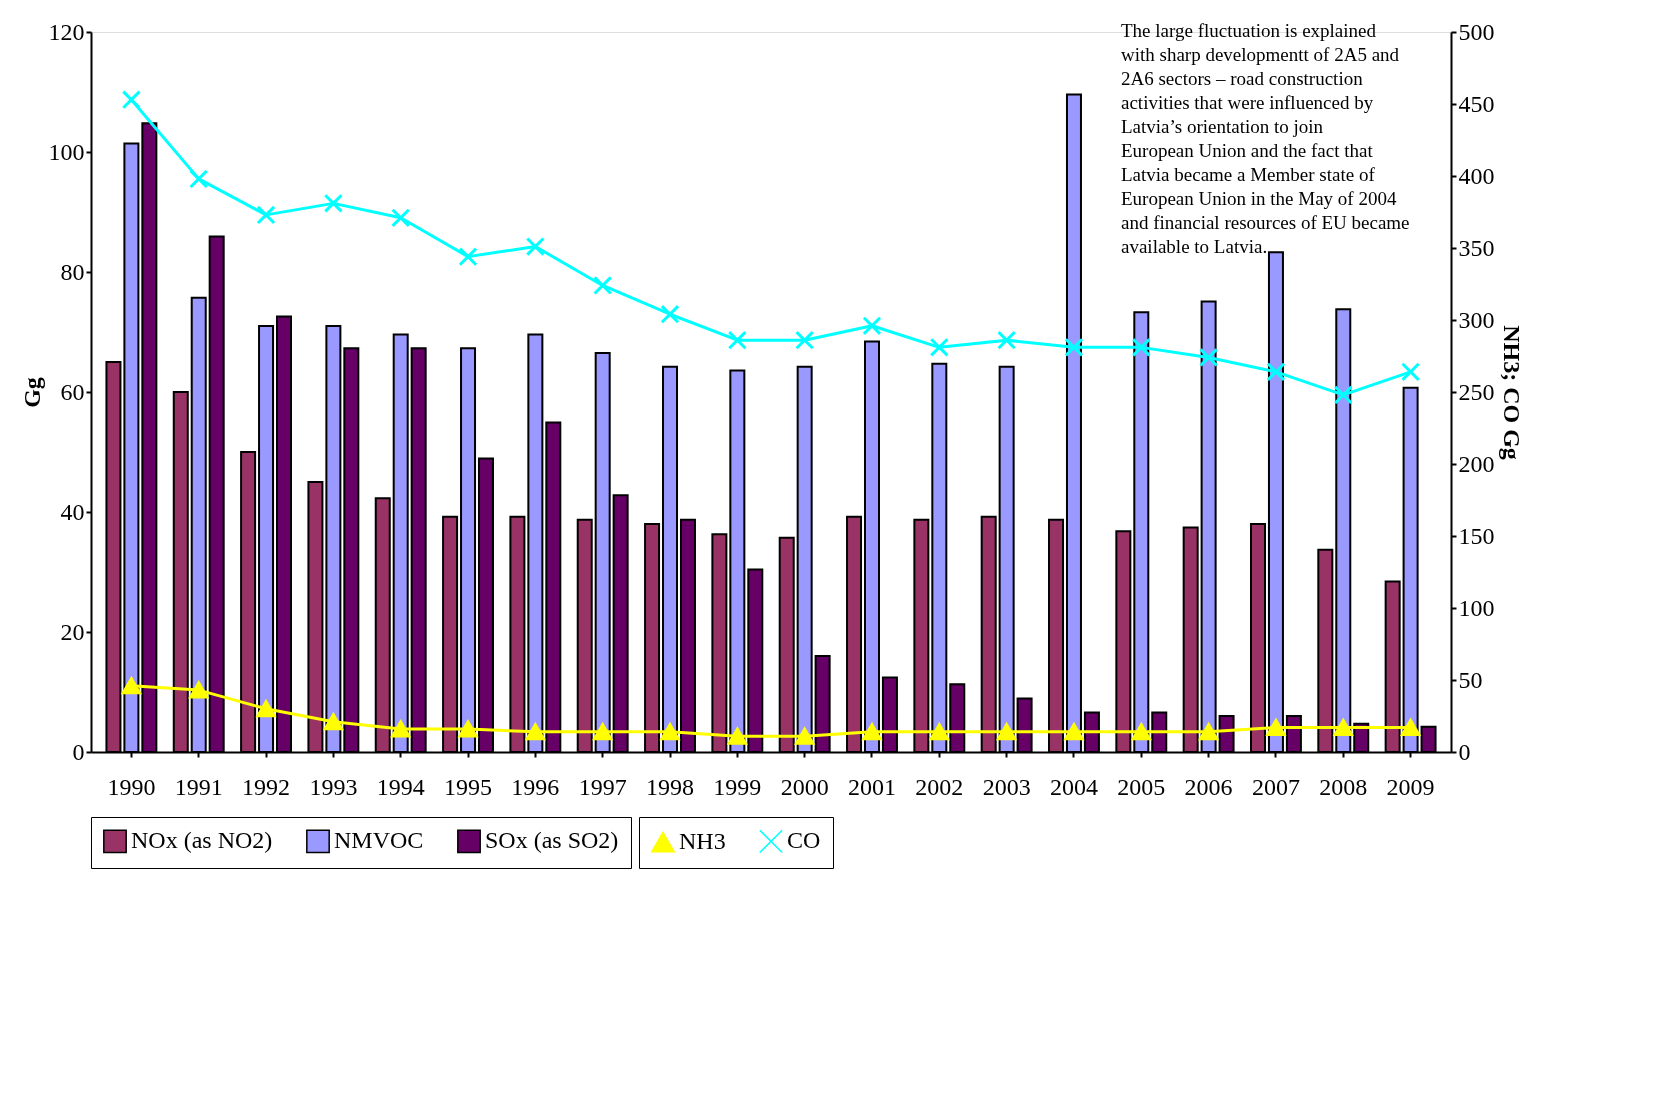  What do you see at coordinates (379, 840) in the screenshot?
I see `legend-label: NMVOC` at bounding box center [379, 840].